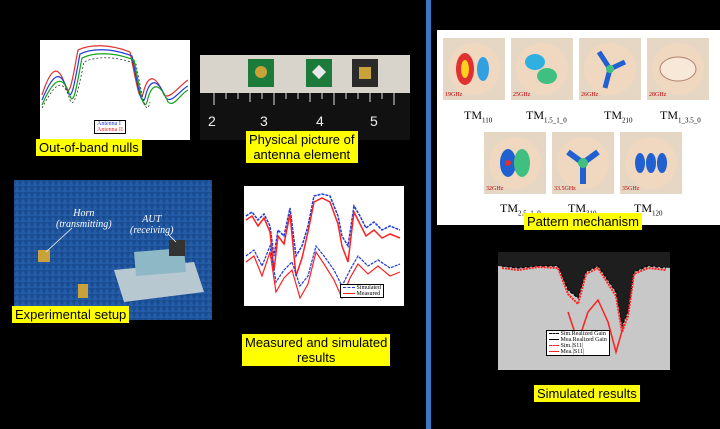 This screenshot has height=429, width=720. Describe the element at coordinates (583, 340) in the screenshot. I see `simulated-legend-text: Mea.Realized Gain` at that location.